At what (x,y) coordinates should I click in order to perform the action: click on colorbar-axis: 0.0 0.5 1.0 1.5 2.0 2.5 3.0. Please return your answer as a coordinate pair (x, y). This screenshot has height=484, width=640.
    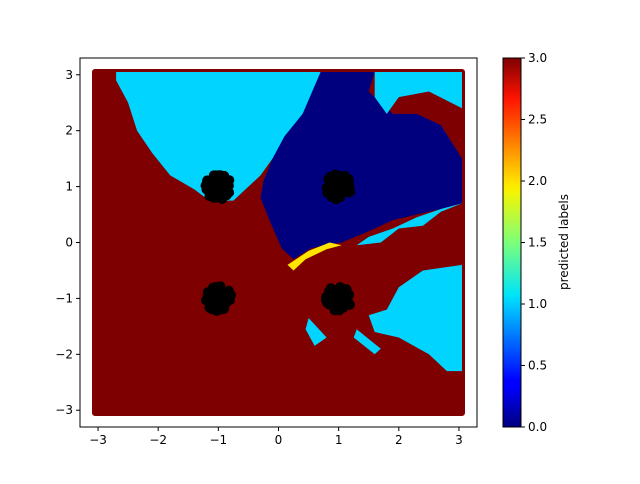
    Looking at the image, I should click on (534, 242).